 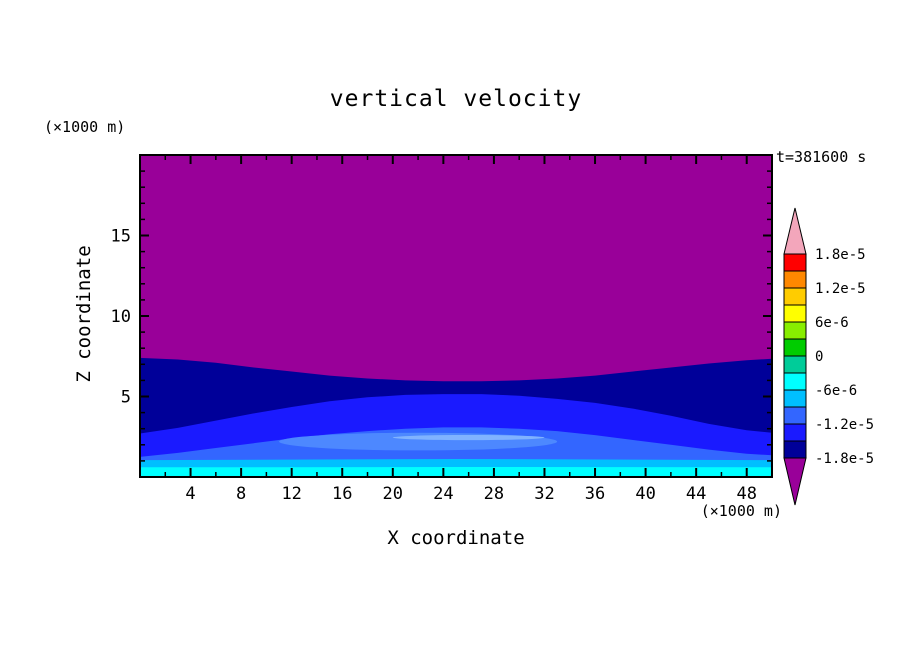 What do you see at coordinates (795, 231) in the screenshot?
I see `colorbar-top-arrow` at bounding box center [795, 231].